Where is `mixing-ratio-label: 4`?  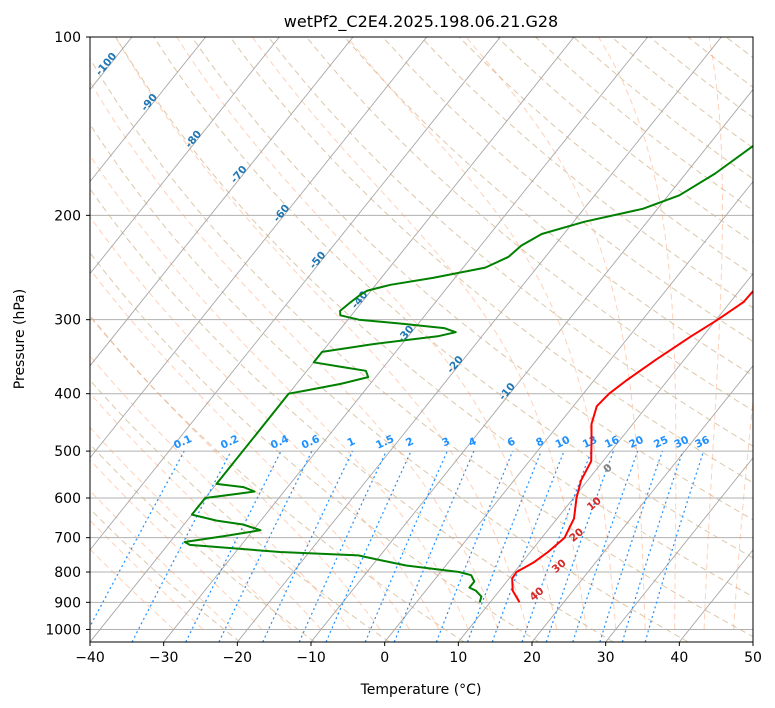 mixing-ratio-label: 4 is located at coordinates (473, 442).